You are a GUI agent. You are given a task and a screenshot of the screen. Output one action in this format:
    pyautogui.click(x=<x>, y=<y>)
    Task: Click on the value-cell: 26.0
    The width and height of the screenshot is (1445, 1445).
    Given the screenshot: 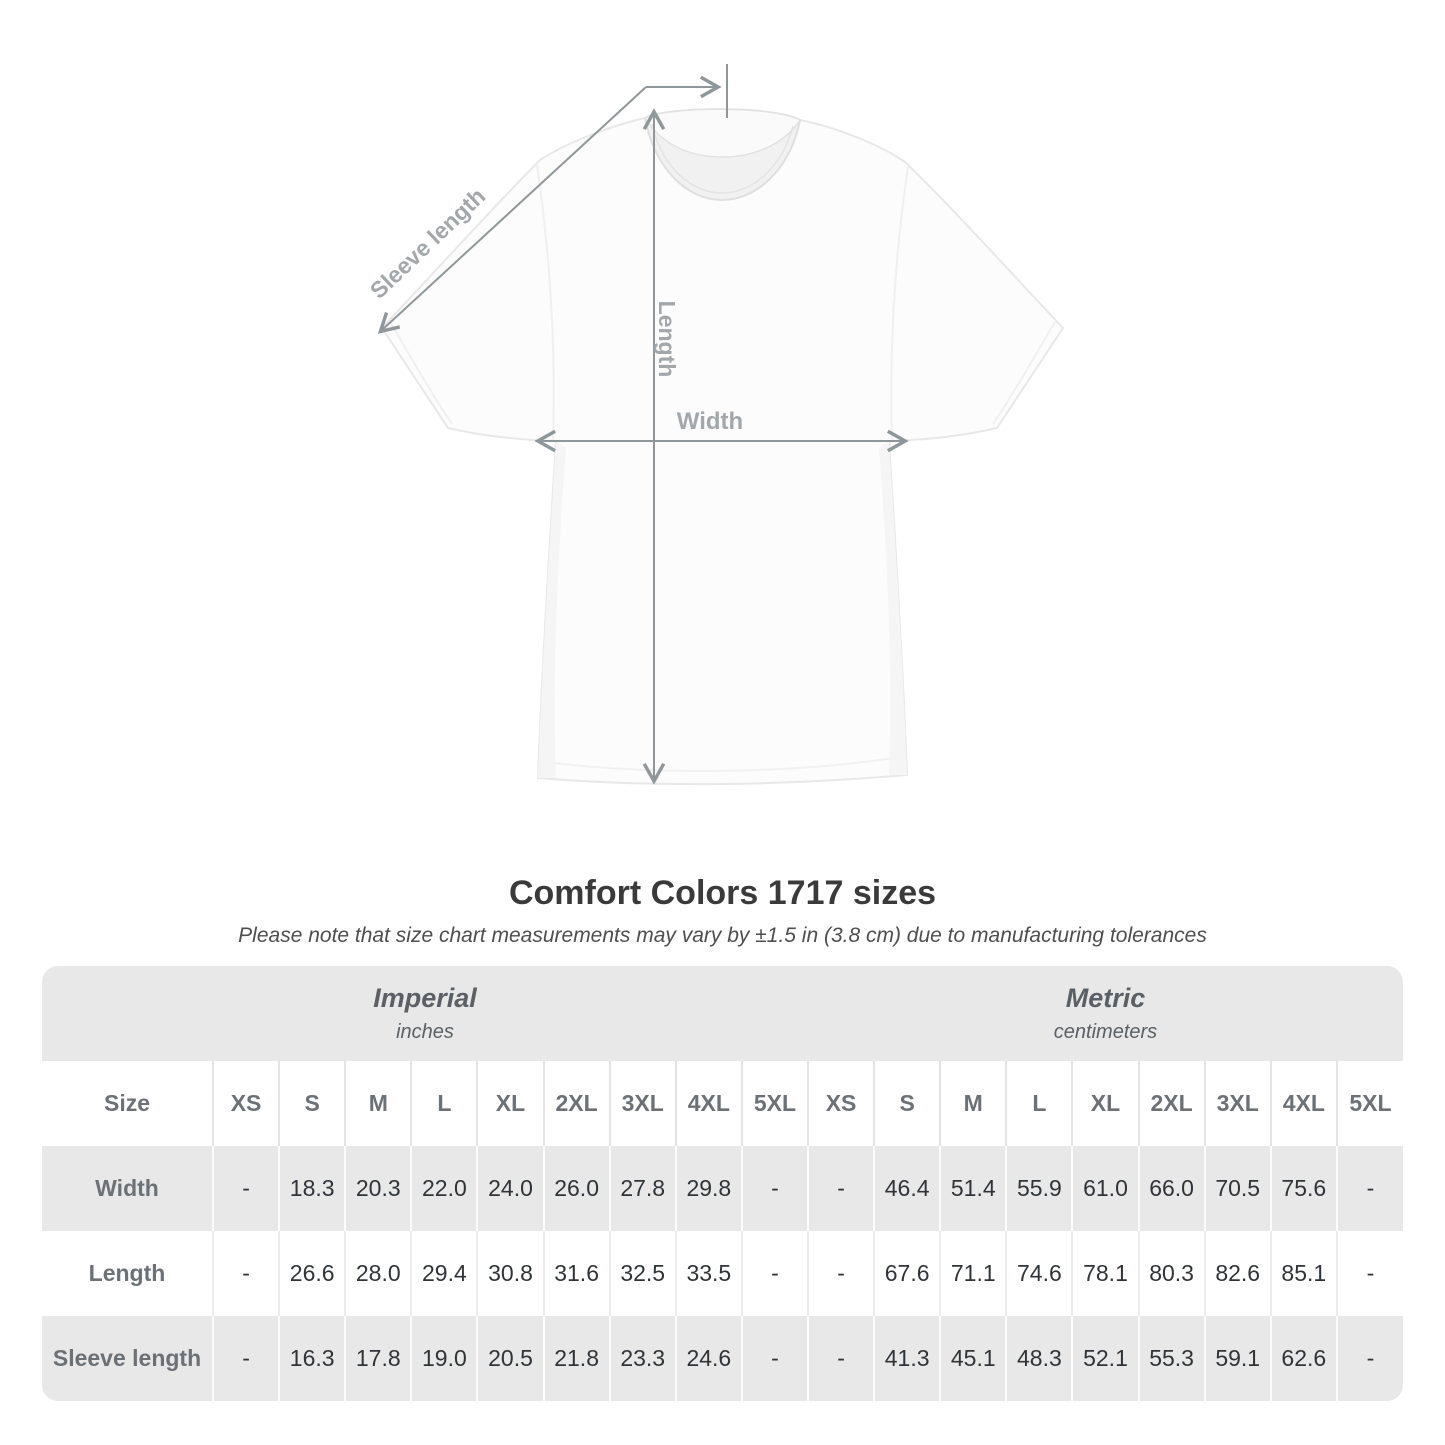 What is the action you would take?
    pyautogui.click(x=576, y=1188)
    